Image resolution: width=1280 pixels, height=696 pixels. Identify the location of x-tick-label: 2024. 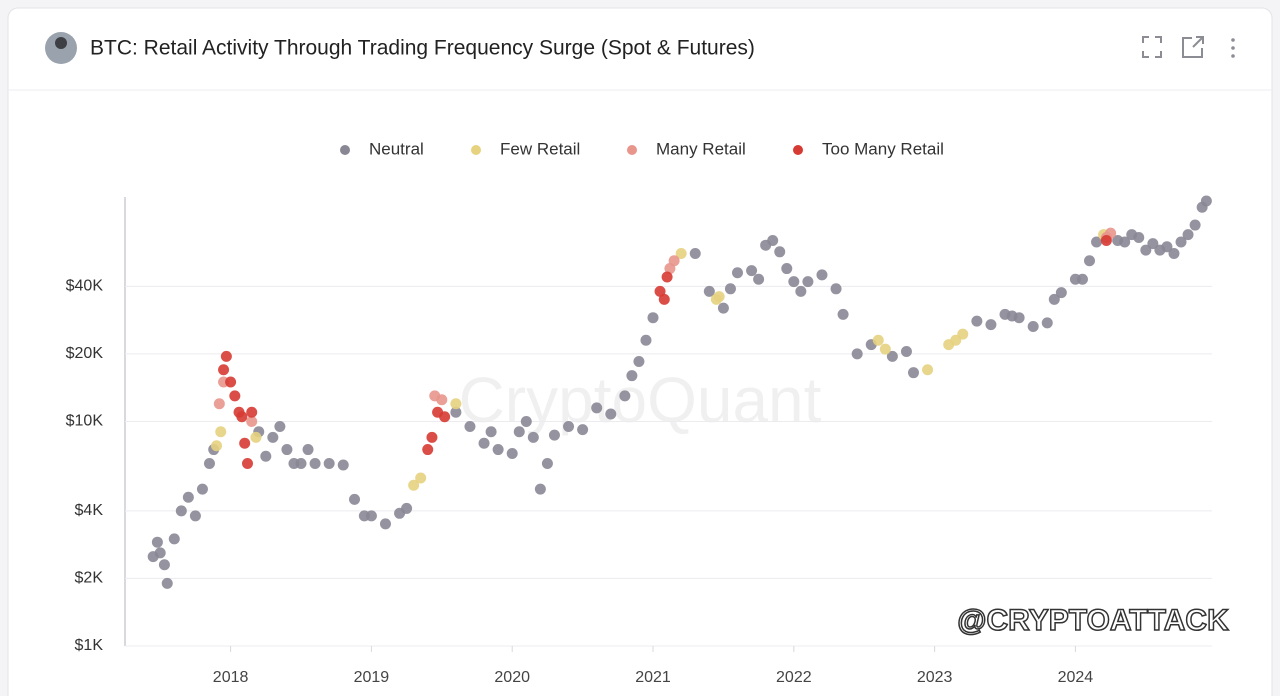
(1076, 677).